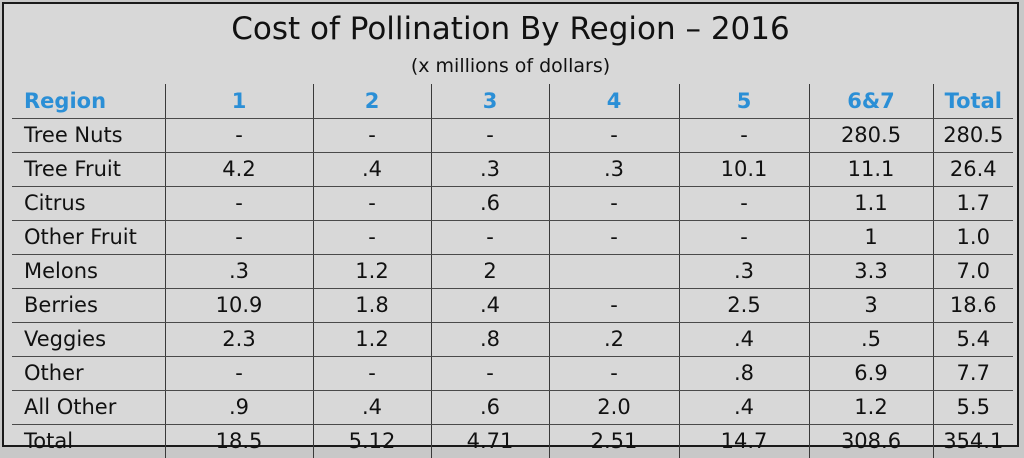 The image size is (1024, 458). I want to click on table-cell: 14.7, so click(744, 441).